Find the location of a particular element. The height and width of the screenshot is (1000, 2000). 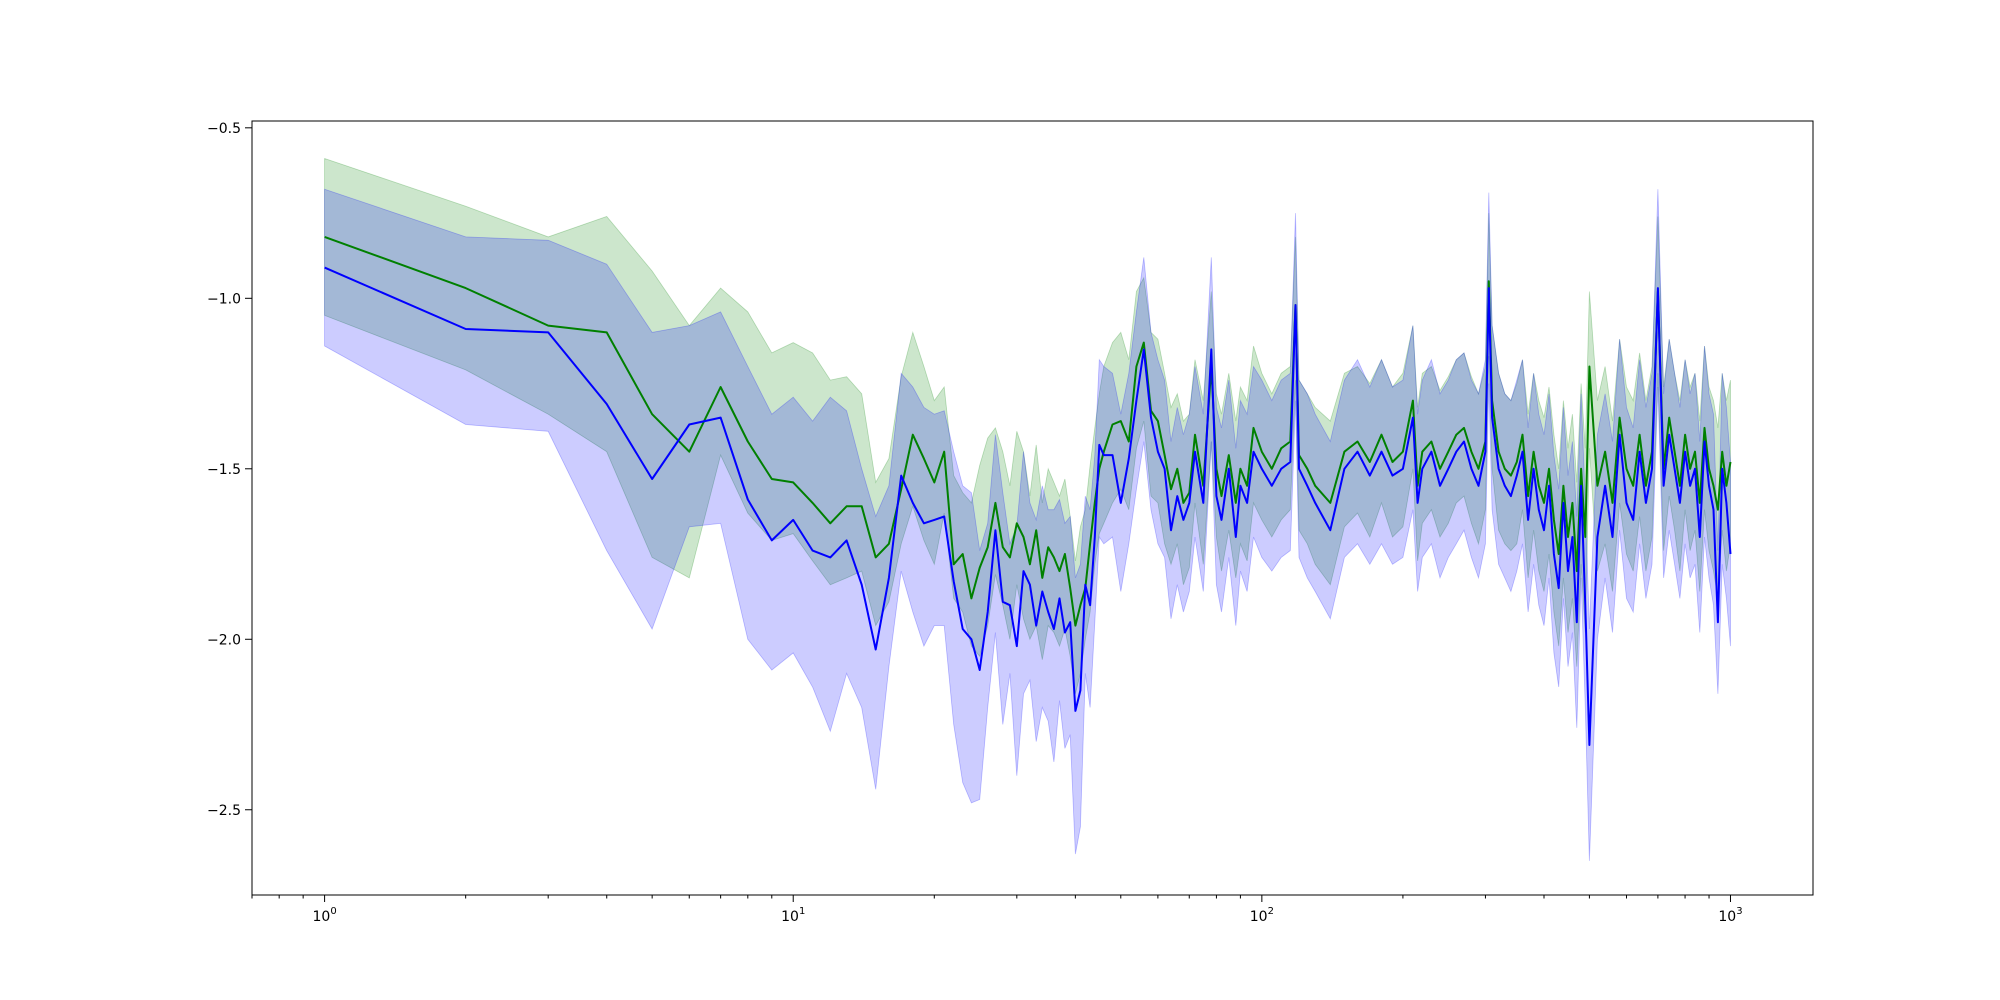

y-tick-label: −2.0 is located at coordinates (224, 640).